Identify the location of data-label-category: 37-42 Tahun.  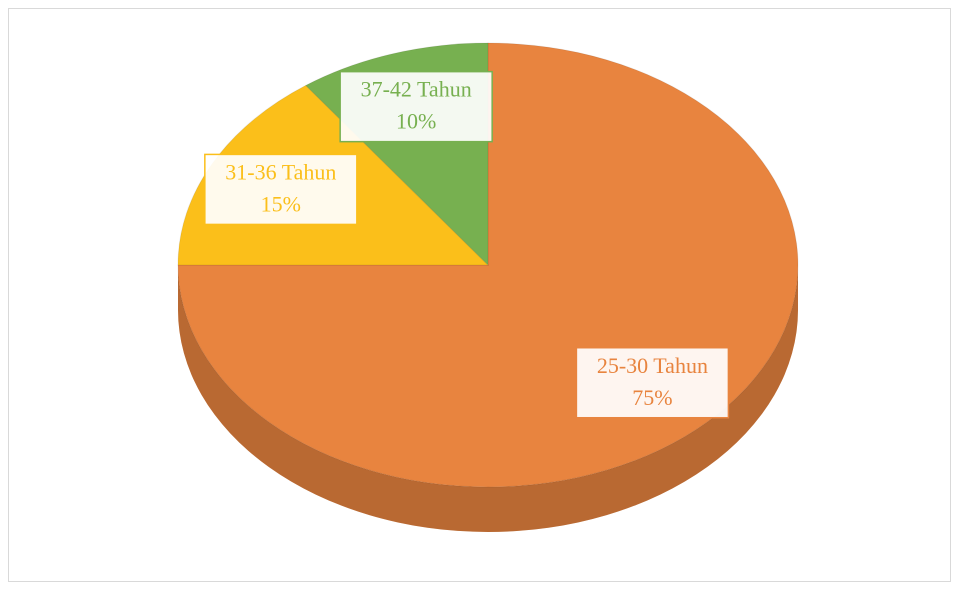
(416, 89).